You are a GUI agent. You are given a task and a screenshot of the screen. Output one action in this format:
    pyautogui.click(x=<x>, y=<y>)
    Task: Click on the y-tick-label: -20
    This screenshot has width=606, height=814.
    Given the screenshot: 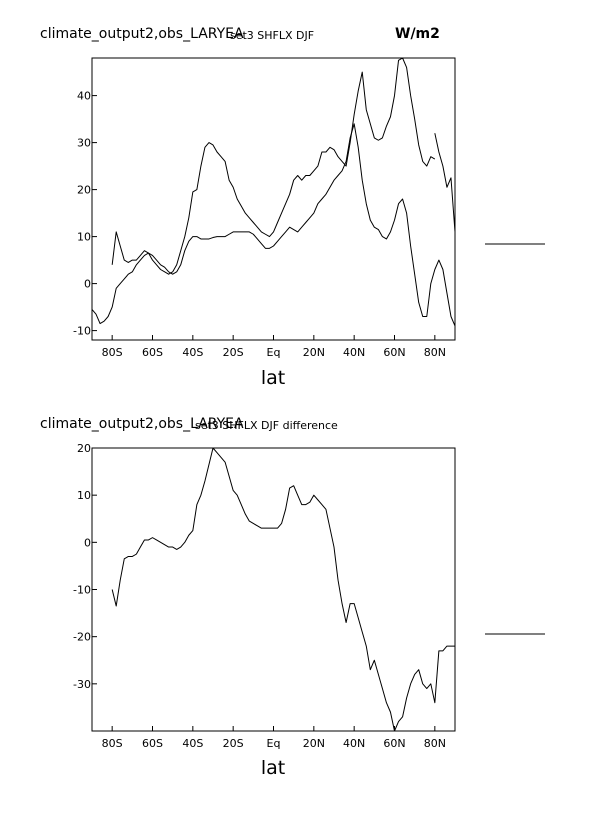 What is the action you would take?
    pyautogui.click(x=82, y=637)
    